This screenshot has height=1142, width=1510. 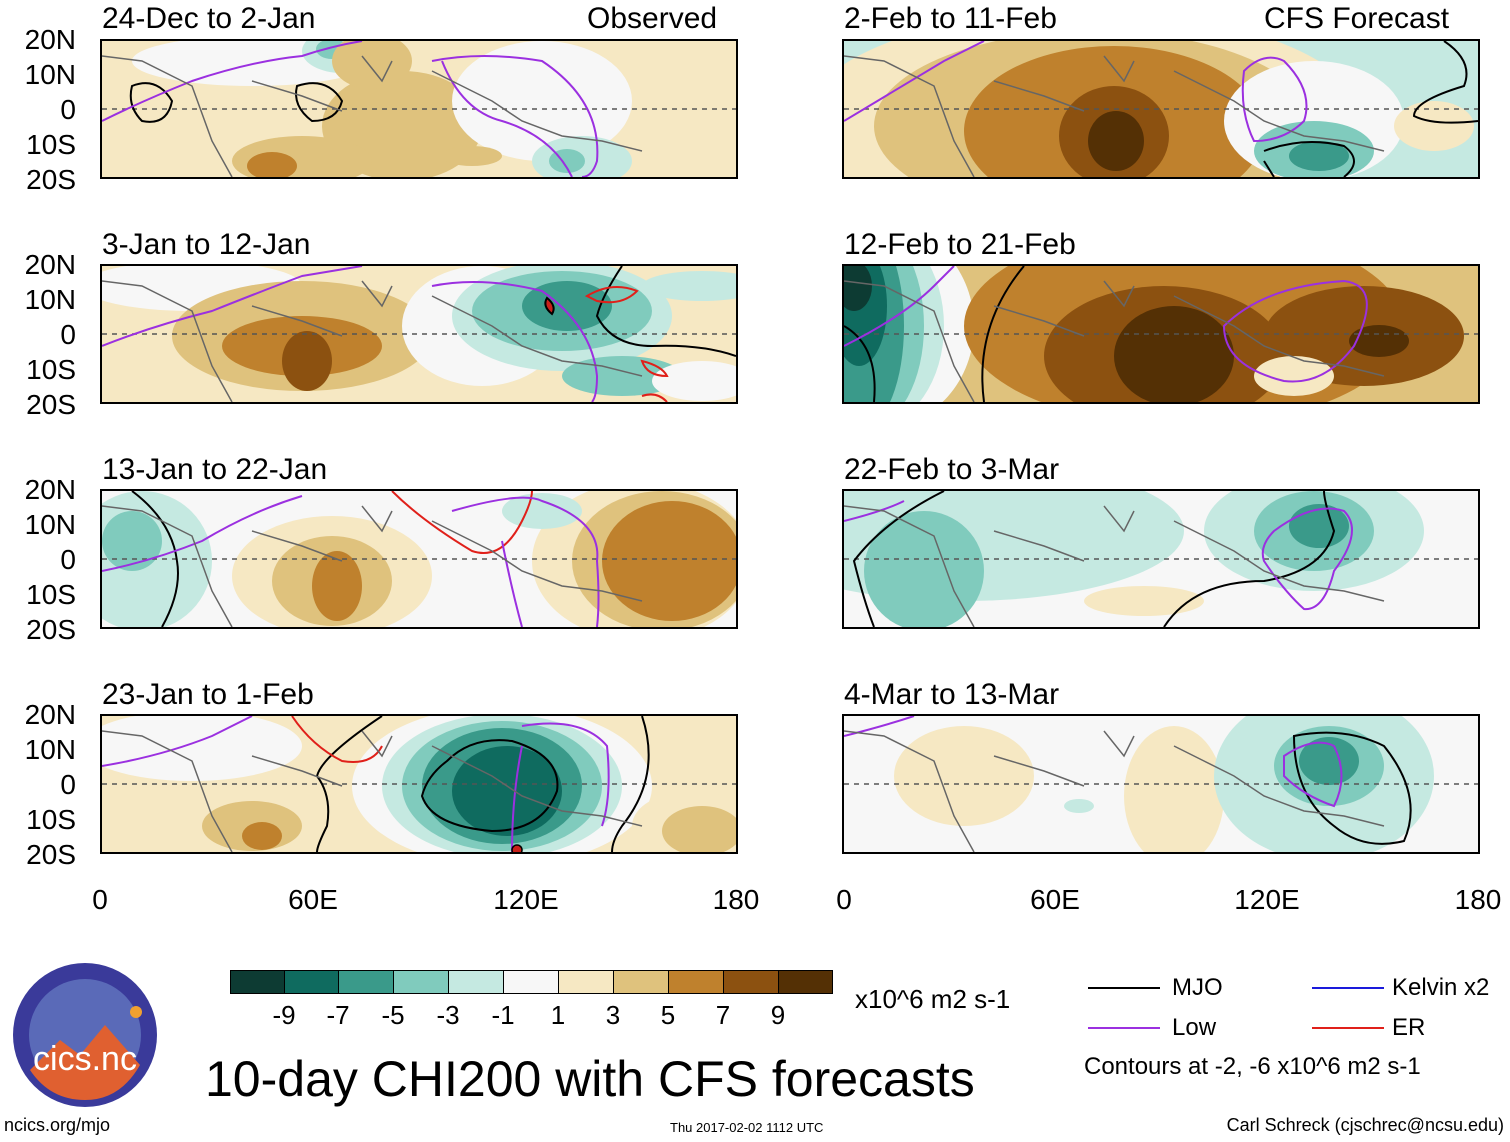 I want to click on legend-low-line, so click(x=1124, y=1028).